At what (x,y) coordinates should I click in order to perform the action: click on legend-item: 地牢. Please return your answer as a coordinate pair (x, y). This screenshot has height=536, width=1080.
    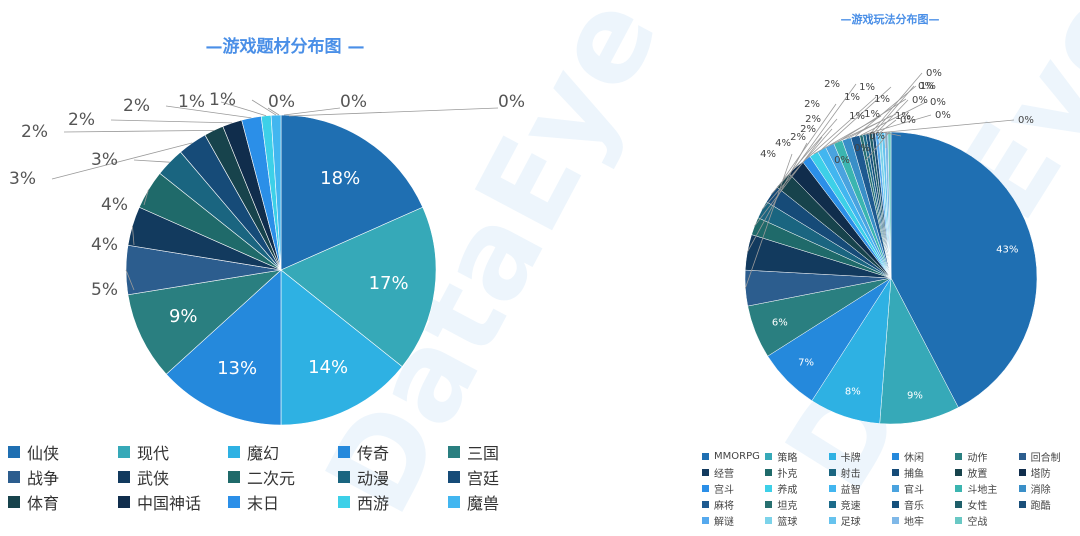
    Looking at the image, I should click on (923, 520).